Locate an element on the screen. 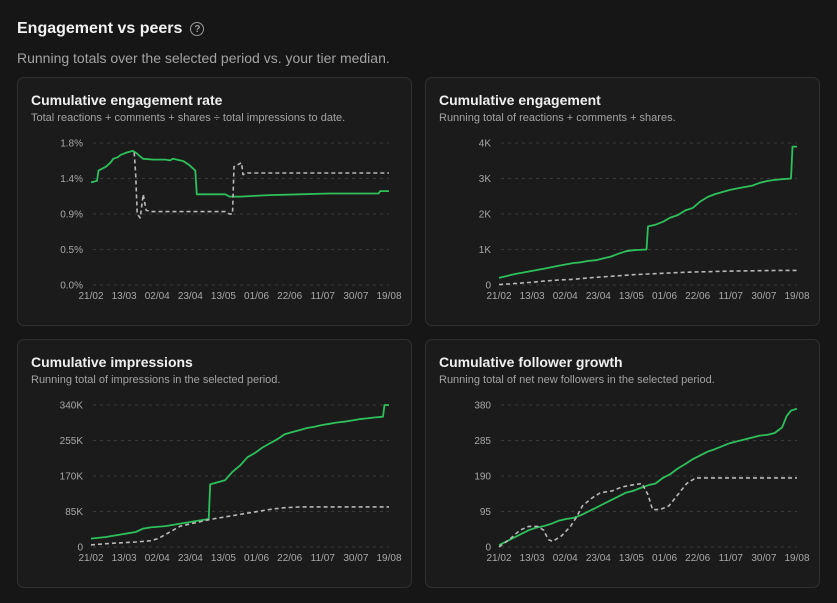 The width and height of the screenshot is (837, 603). y-tick-label: 3K is located at coordinates (485, 179).